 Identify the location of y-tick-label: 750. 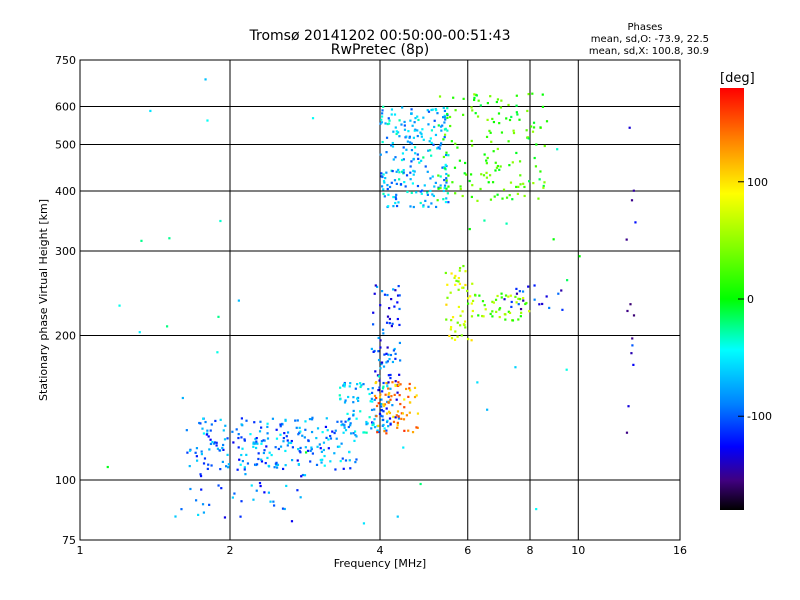
(65, 60).